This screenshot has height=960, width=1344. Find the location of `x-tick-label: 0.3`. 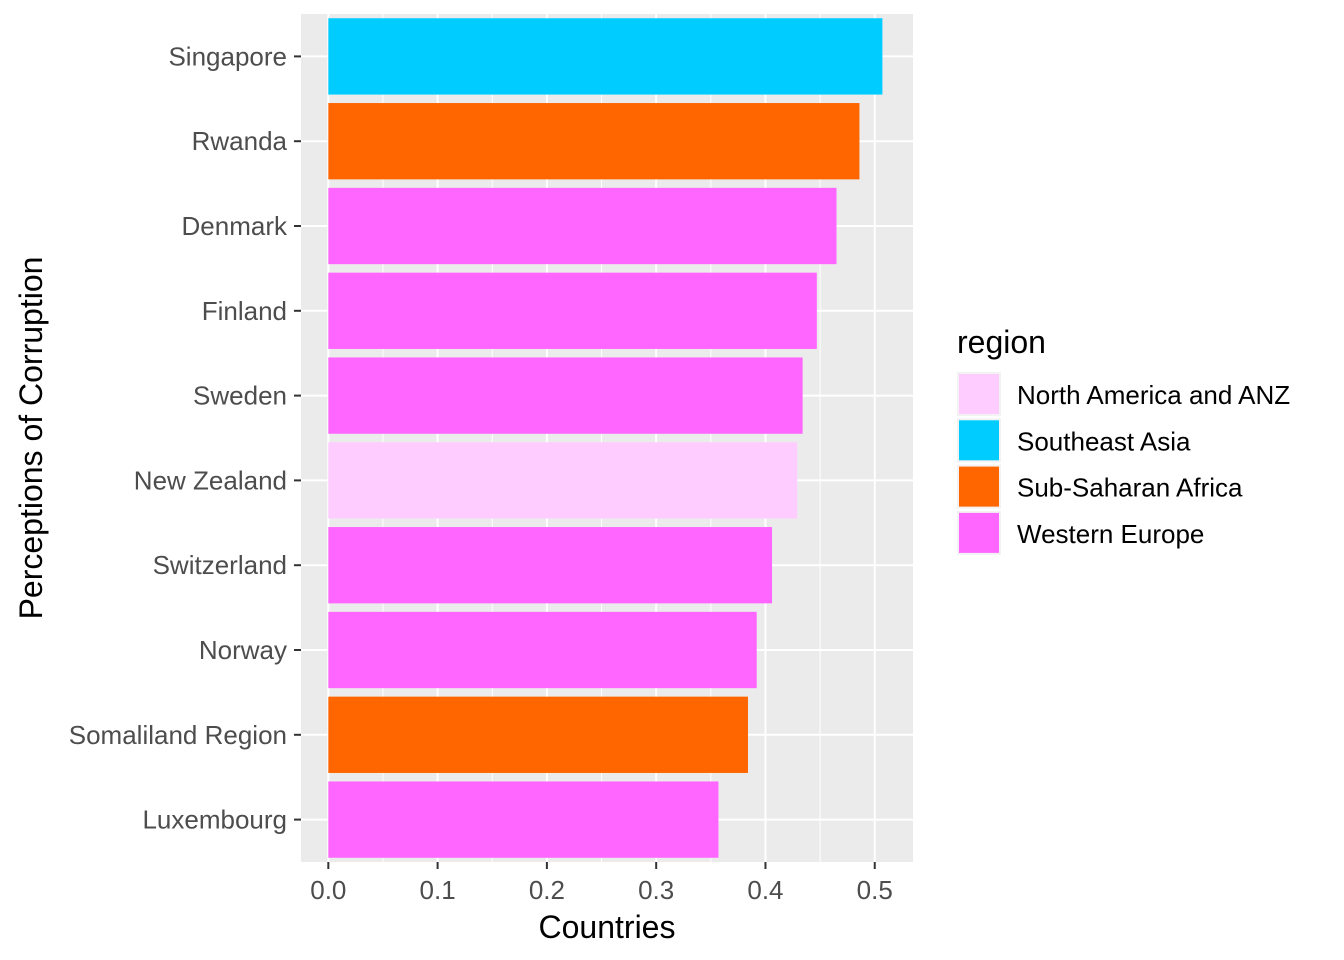

x-tick-label: 0.3 is located at coordinates (656, 890).